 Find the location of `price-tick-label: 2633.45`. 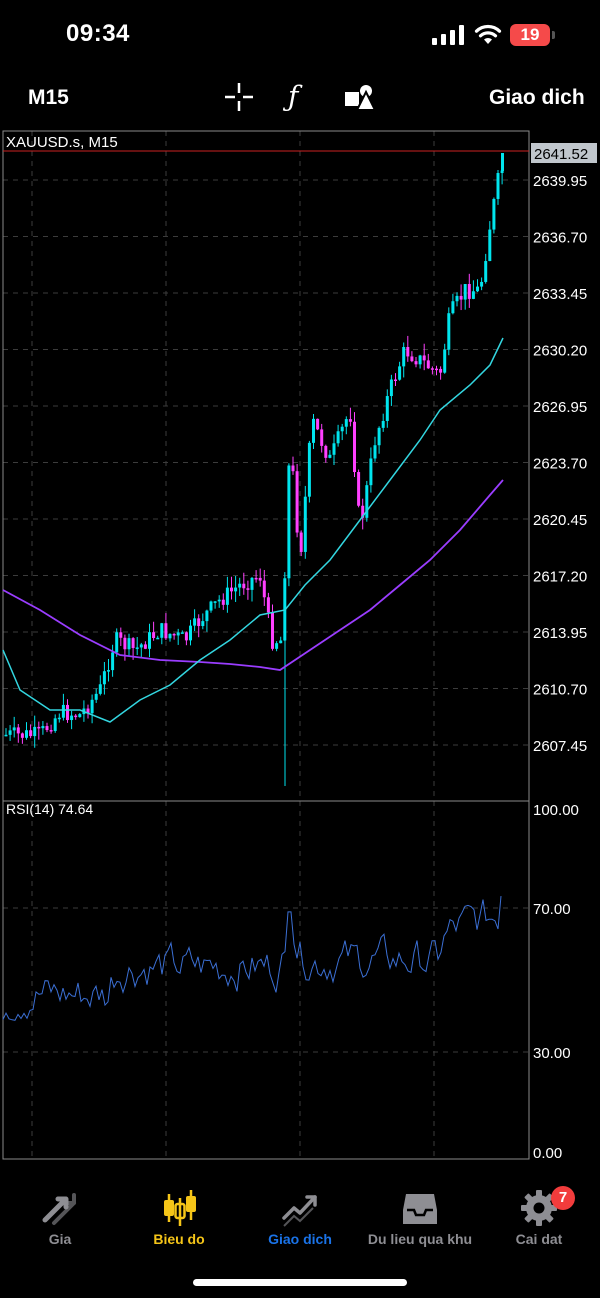

price-tick-label: 2633.45 is located at coordinates (560, 294).